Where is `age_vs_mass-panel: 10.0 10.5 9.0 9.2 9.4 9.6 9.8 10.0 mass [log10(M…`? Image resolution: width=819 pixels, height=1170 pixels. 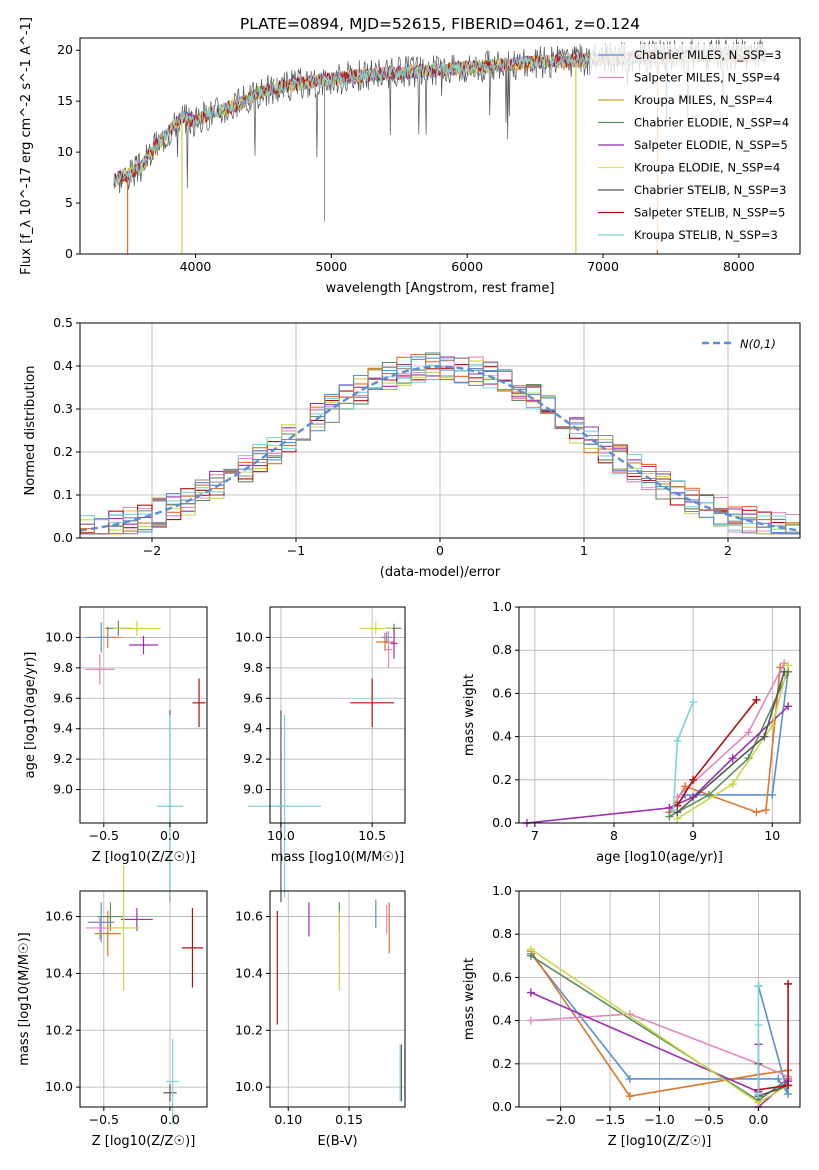 age_vs_mass-panel: 10.0 10.5 9.0 9.2 9.4 9.6 9.8 10.0 mass [log10(M… is located at coordinates (320, 754).